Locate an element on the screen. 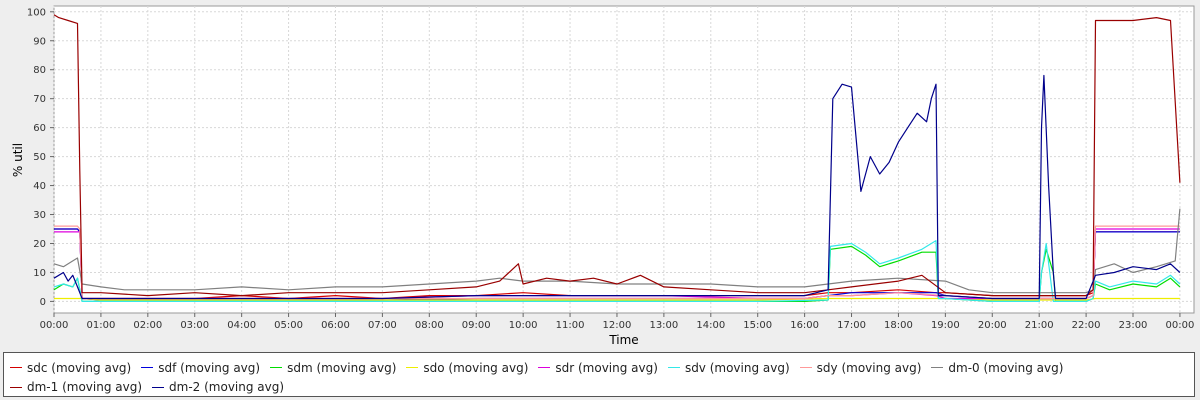  x-tick-label: 02:00 is located at coordinates (147, 325).